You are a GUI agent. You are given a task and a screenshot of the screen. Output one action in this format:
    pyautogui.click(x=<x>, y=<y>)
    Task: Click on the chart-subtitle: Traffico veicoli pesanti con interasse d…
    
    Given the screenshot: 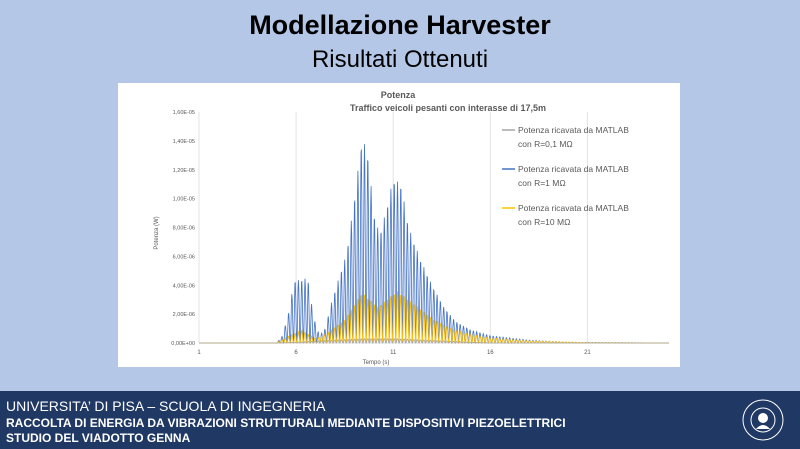 What is the action you would take?
    pyautogui.click(x=448, y=108)
    